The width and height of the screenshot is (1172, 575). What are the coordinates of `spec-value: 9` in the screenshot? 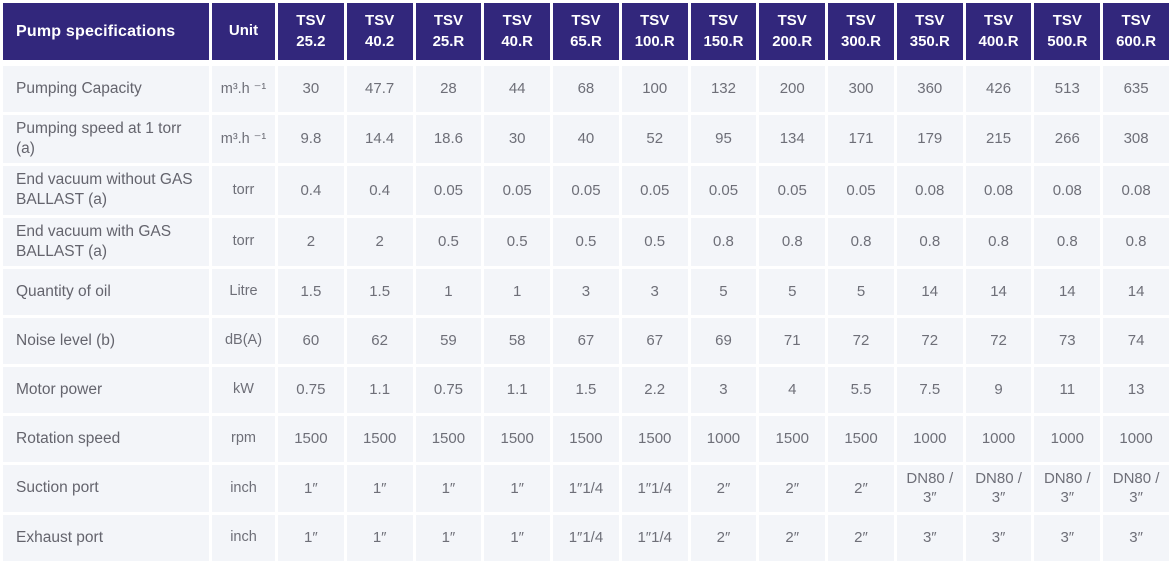 It's located at (998, 389).